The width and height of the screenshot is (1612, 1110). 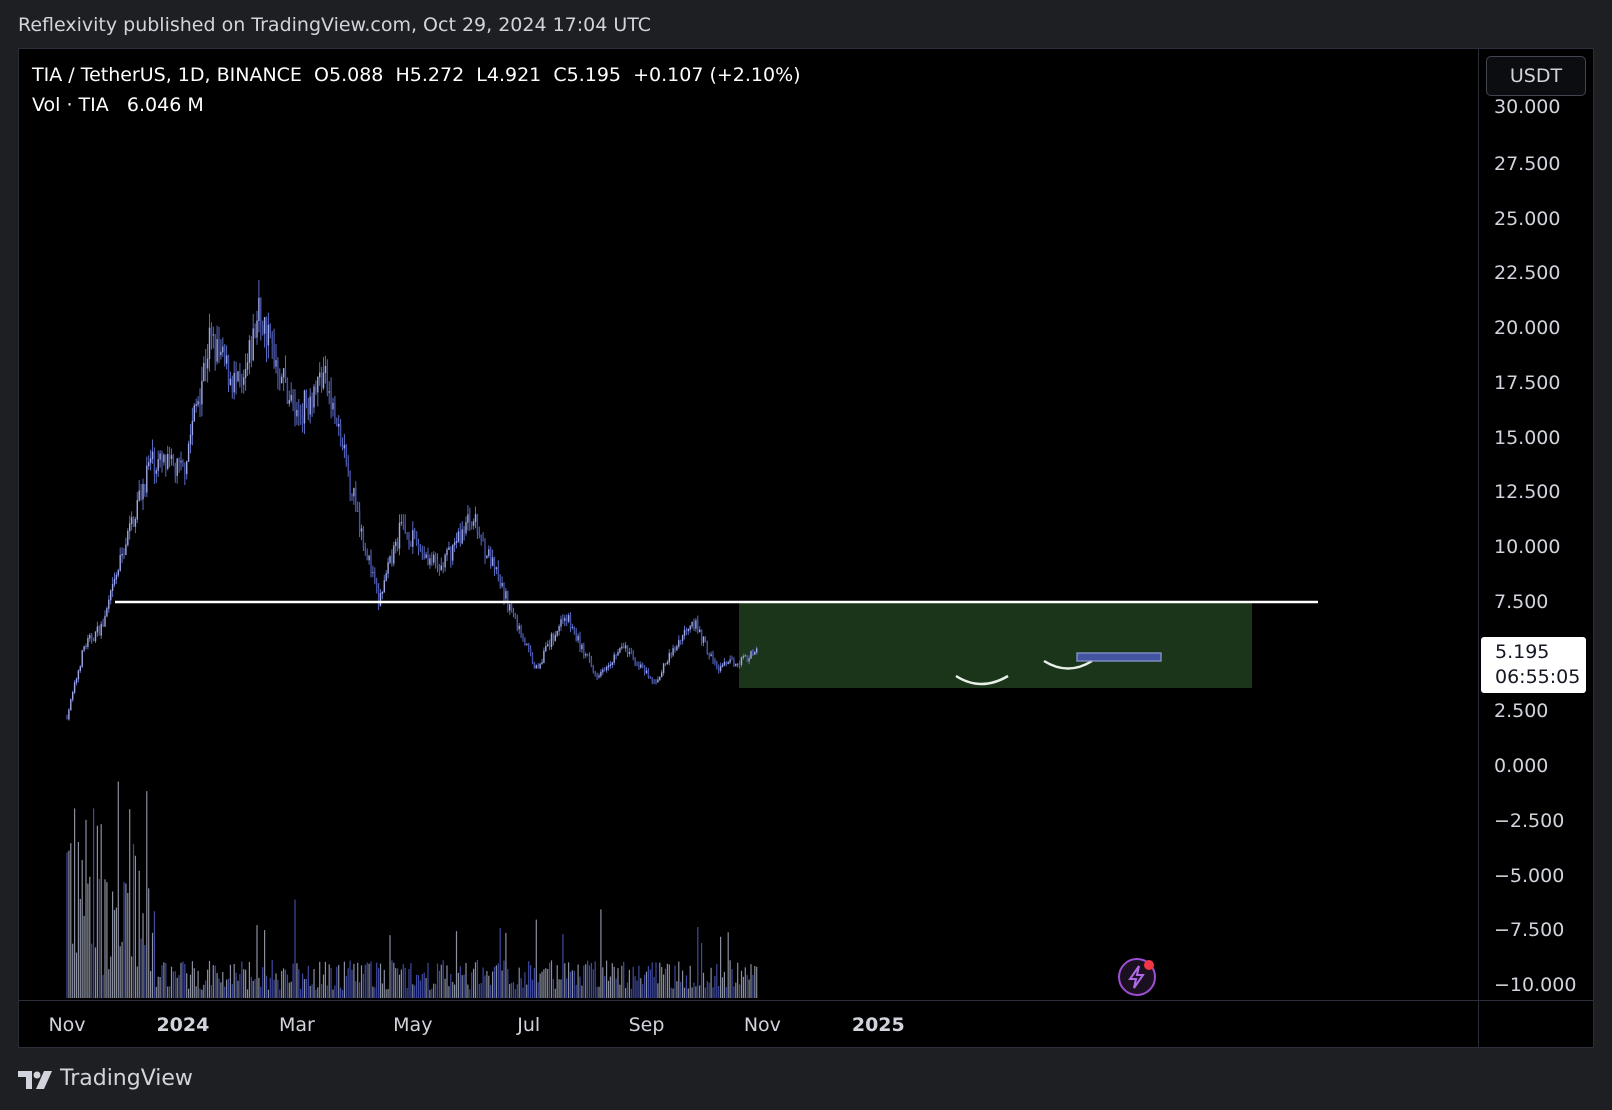 What do you see at coordinates (646, 1025) in the screenshot?
I see `time-tick-label: Sep` at bounding box center [646, 1025].